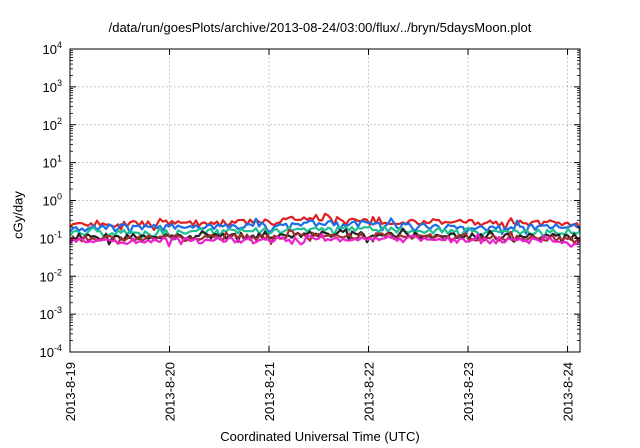 This screenshot has width=640, height=448. I want to click on x-tick-label: 2013-8-20, so click(170, 391).